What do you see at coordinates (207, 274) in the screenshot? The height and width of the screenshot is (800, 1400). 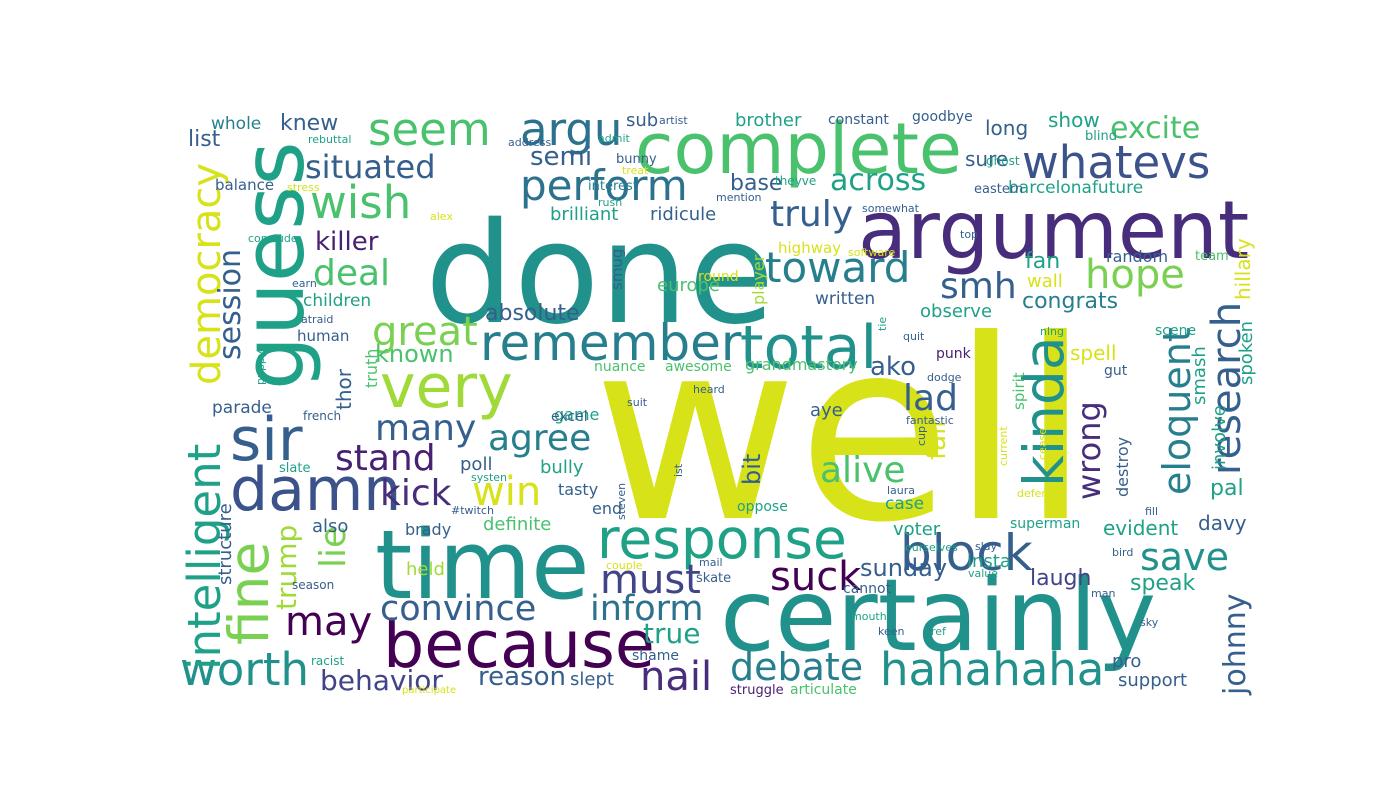 I see `word-democracy: democracy` at bounding box center [207, 274].